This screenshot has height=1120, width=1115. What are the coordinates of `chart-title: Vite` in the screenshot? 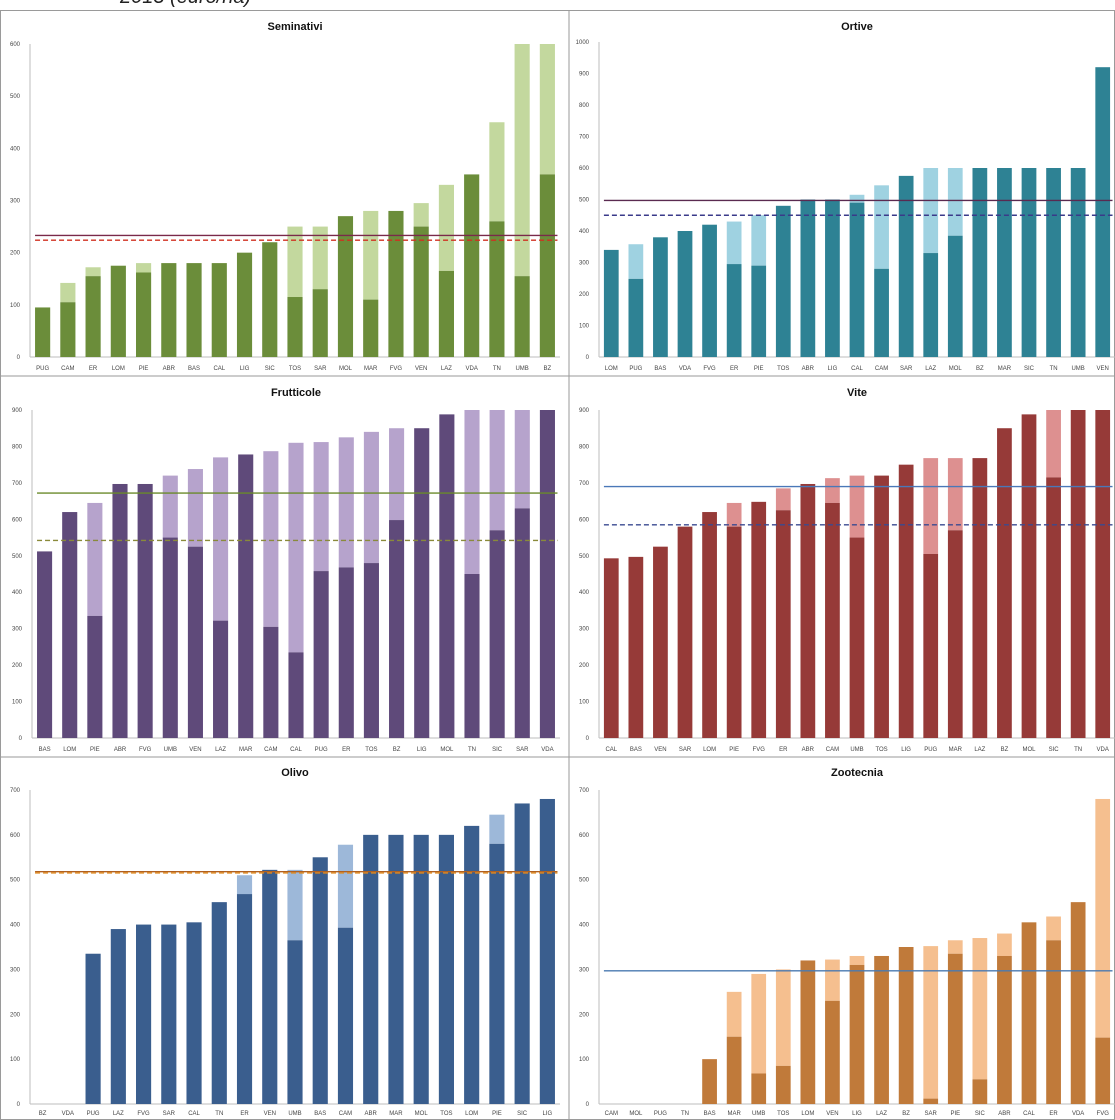 It's located at (857, 393).